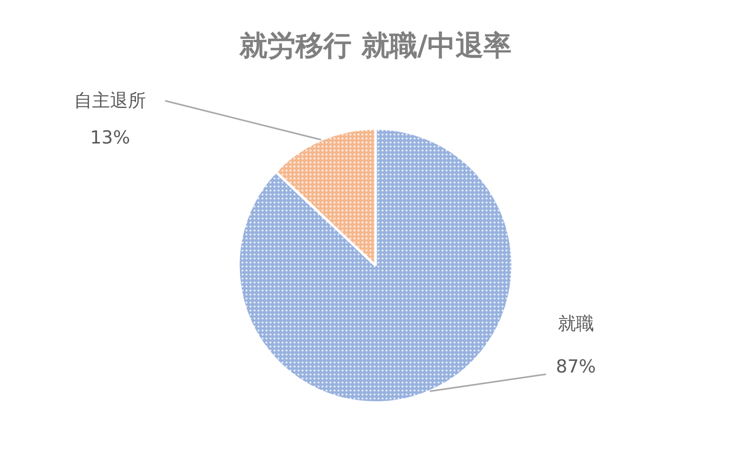 The image size is (750, 450). What do you see at coordinates (110, 101) in the screenshot?
I see `slice-label: 自主退所` at bounding box center [110, 101].